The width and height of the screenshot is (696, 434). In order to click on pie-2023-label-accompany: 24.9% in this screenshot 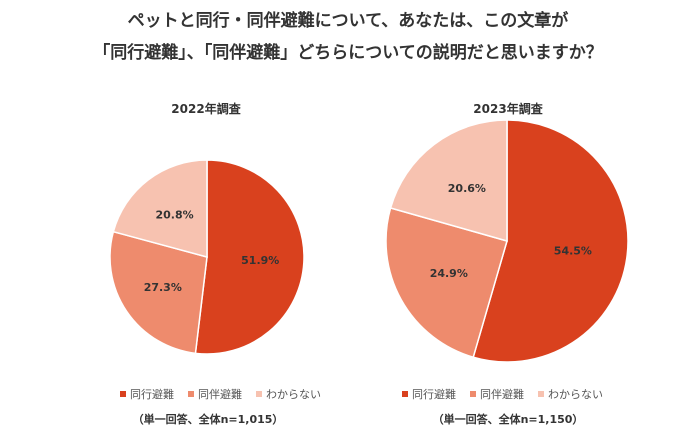, I will do `click(449, 273)`.